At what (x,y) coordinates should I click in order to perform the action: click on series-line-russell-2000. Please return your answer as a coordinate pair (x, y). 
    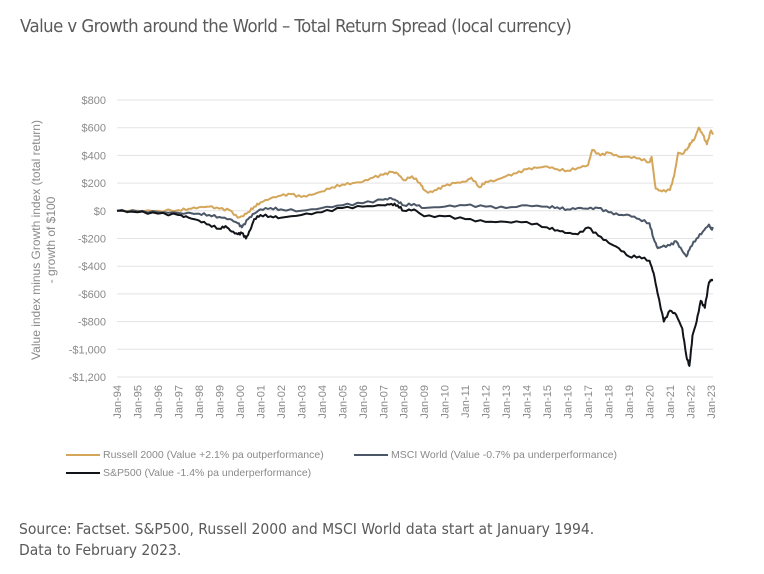
    Looking at the image, I should click on (415, 172).